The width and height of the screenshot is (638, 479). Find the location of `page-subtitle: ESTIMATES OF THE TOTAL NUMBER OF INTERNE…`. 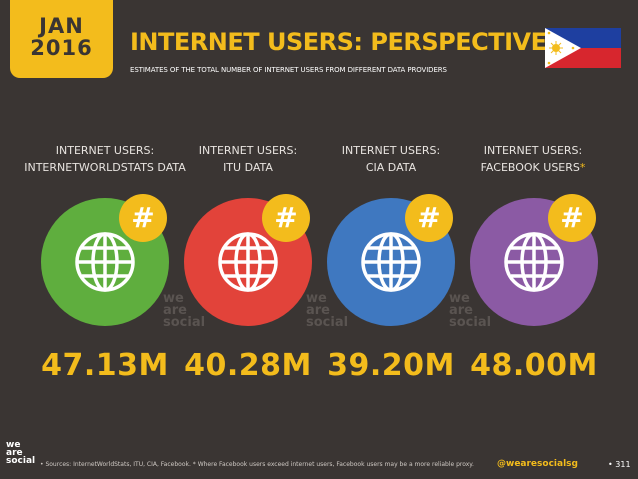

page-subtitle: ESTIMATES OF THE TOTAL NUMBER OF INTERNE… is located at coordinates (288, 70).